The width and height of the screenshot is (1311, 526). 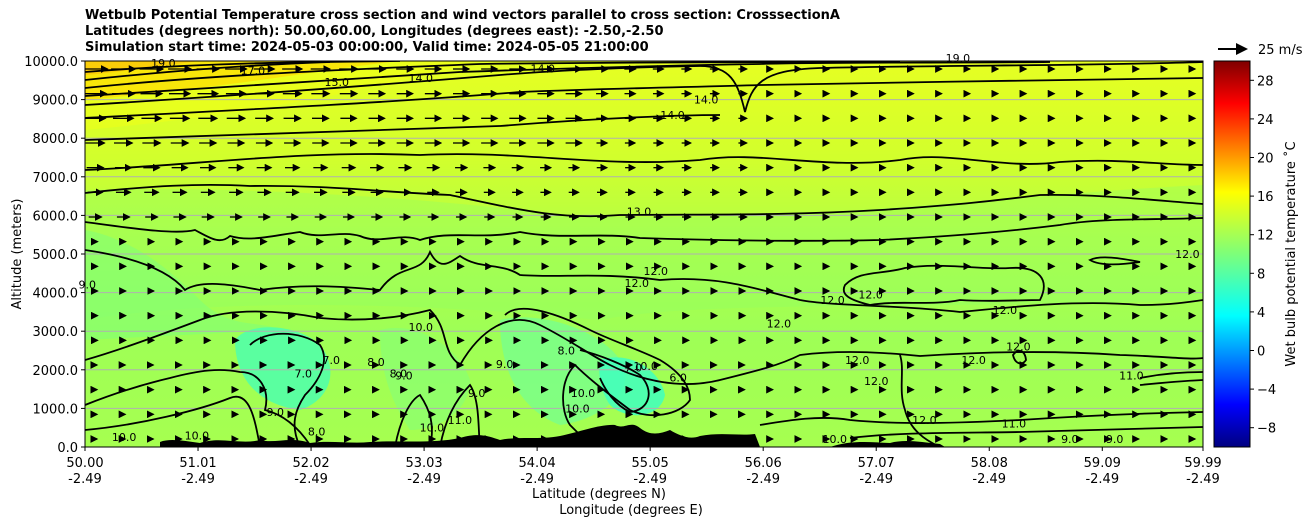 I want to click on y-tick-label: 1000.0, so click(x=56, y=409).